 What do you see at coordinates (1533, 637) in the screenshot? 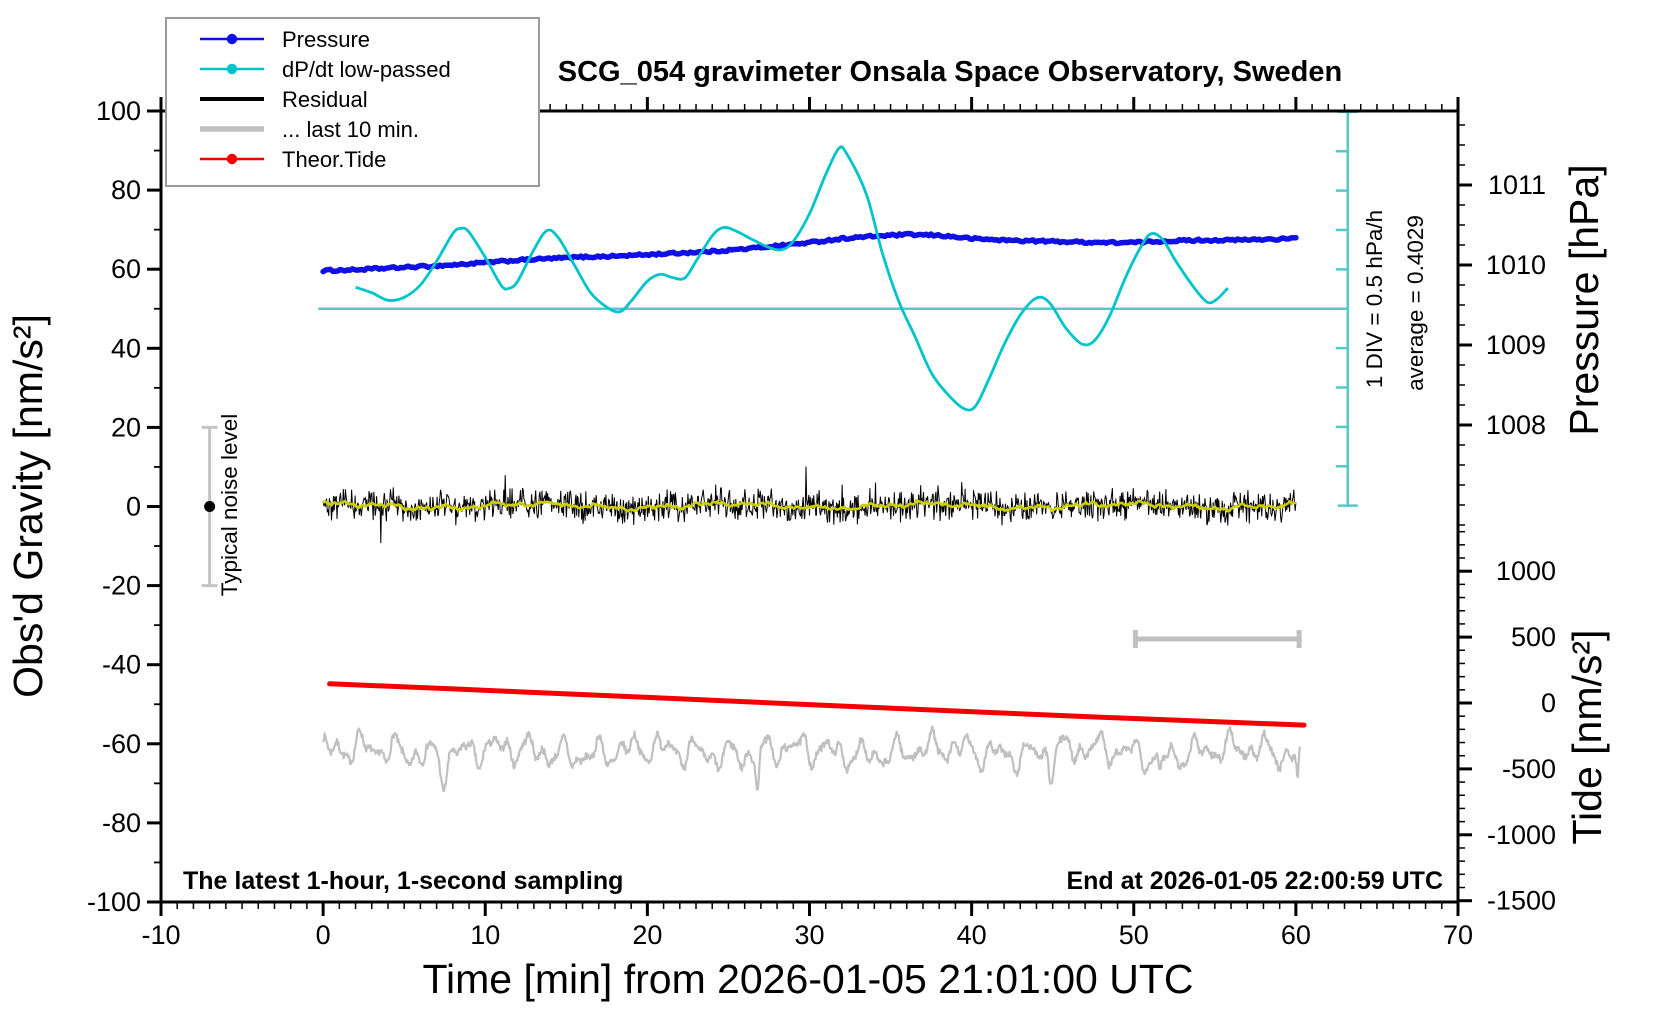
I see `tide-tick-label: 500` at bounding box center [1533, 637].